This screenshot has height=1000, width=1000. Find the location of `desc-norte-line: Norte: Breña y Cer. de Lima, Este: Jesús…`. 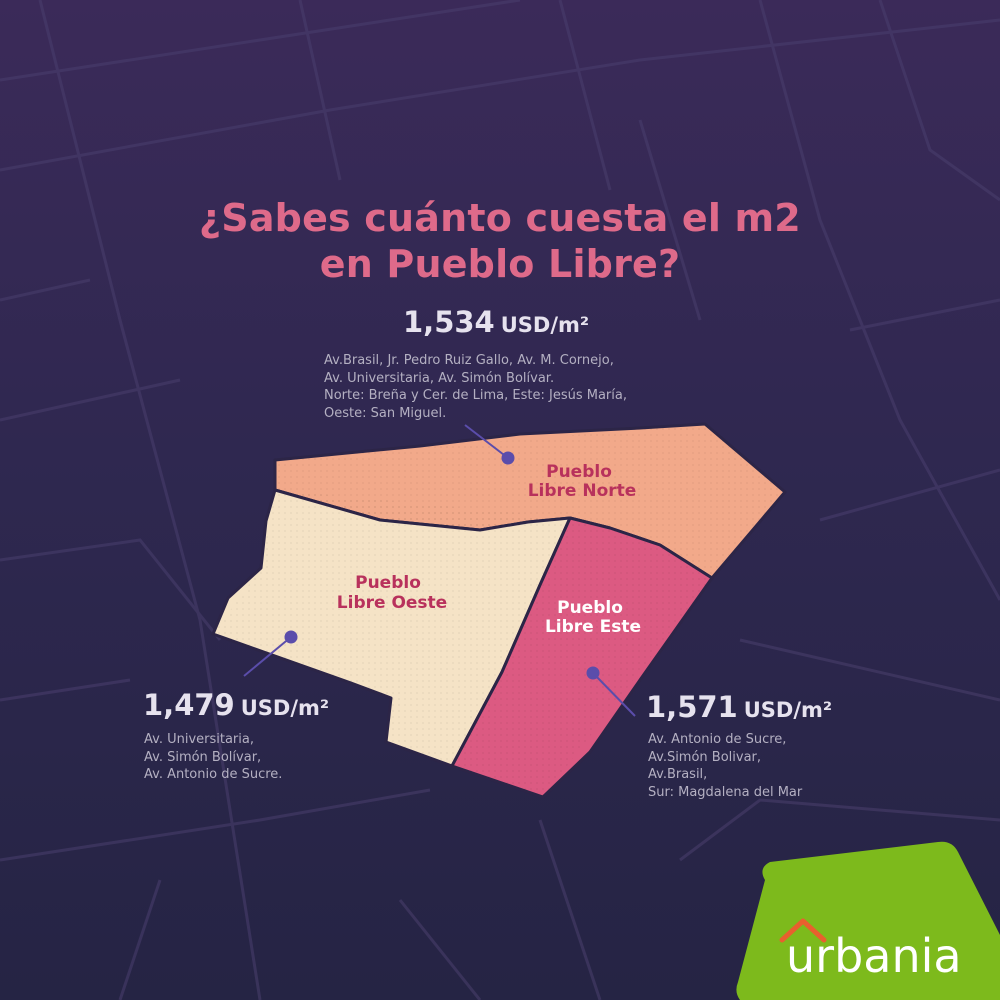

desc-norte-line: Norte: Breña y Cer. de Lima, Este: Jesús… is located at coordinates (475, 395).